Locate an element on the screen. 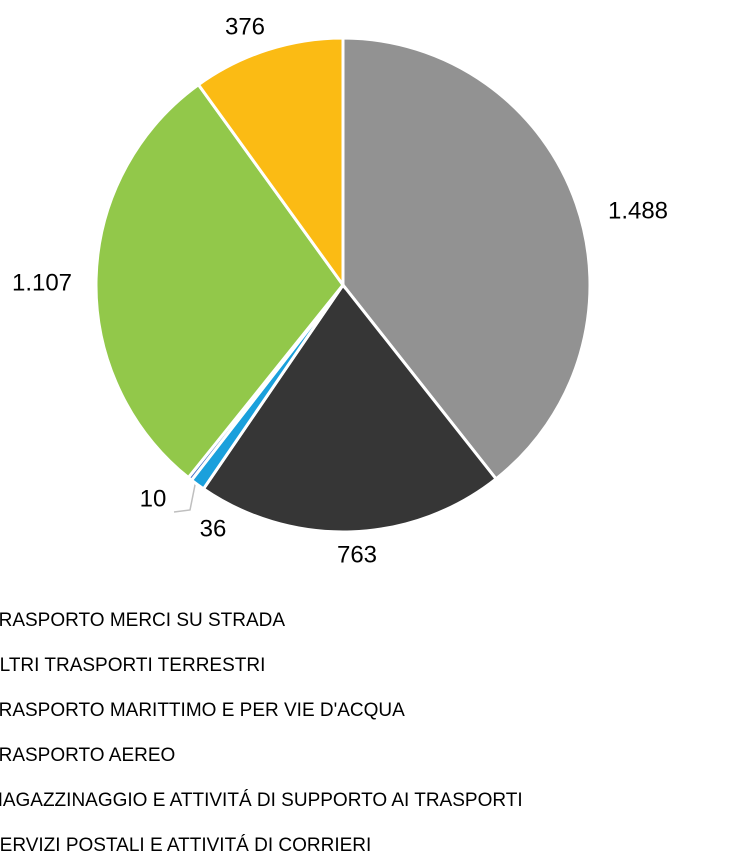  data-label: 763 is located at coordinates (357, 554).